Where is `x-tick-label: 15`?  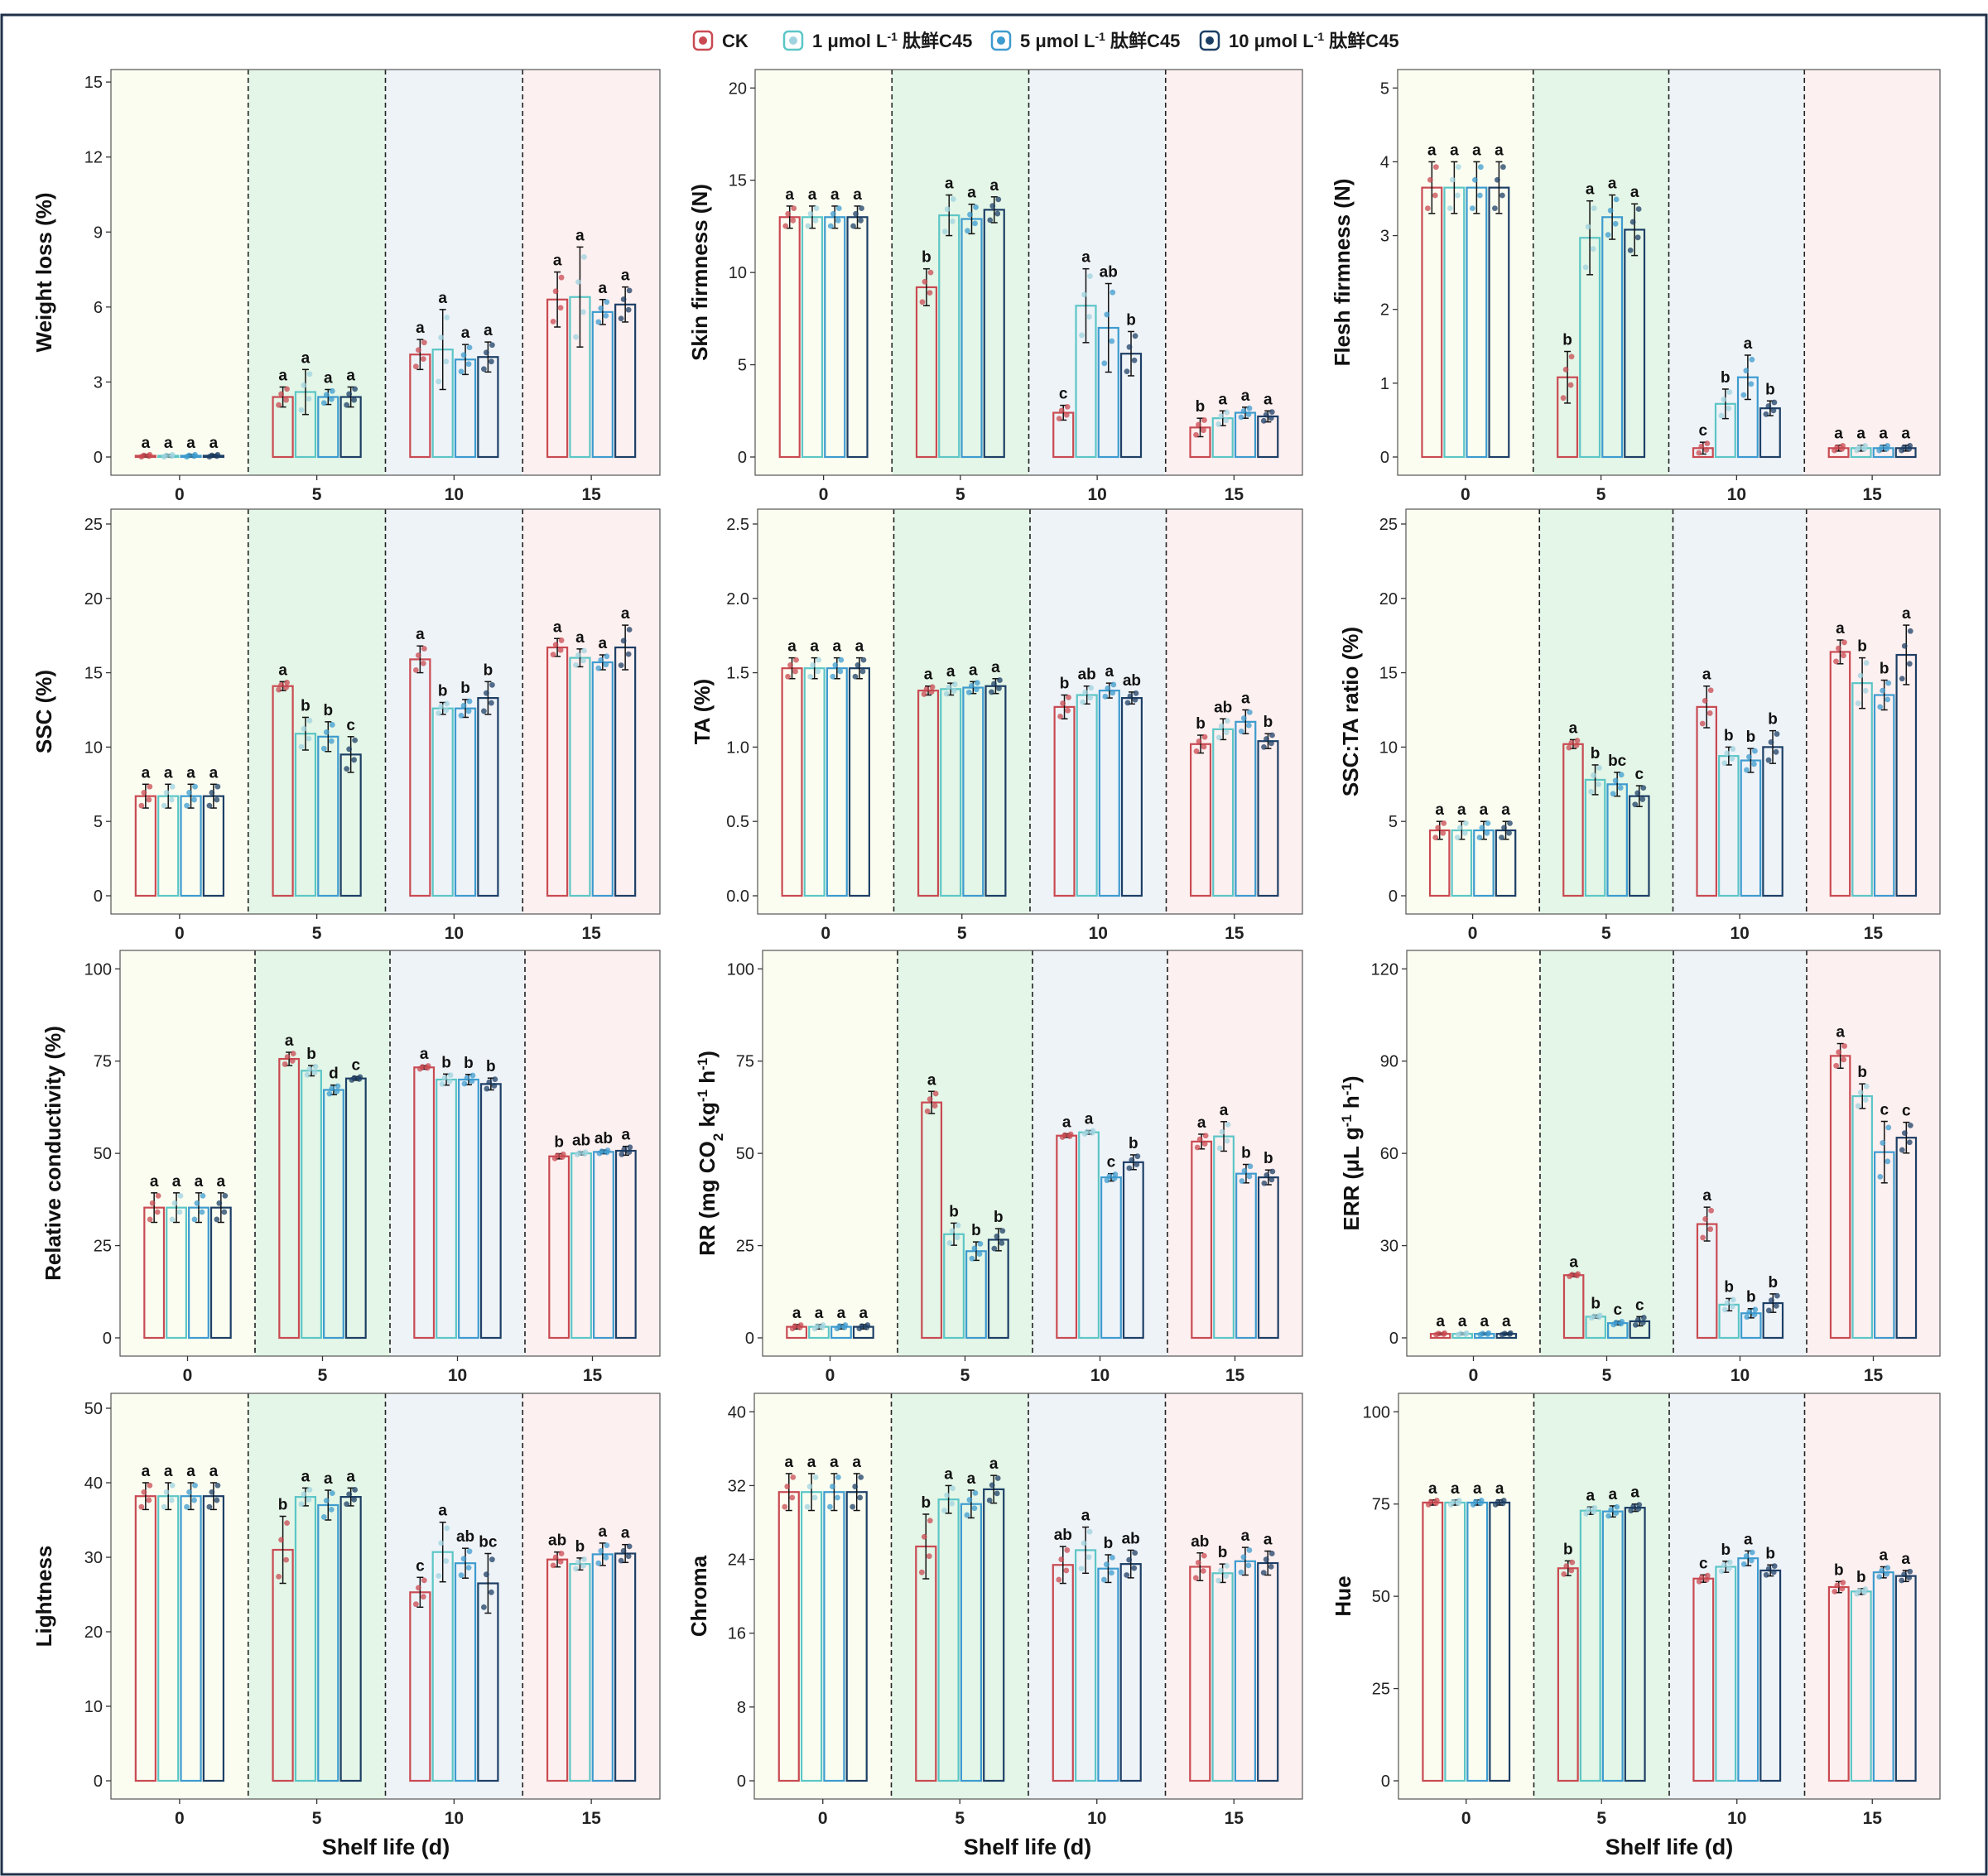 x-tick-label: 15 is located at coordinates (1874, 1375).